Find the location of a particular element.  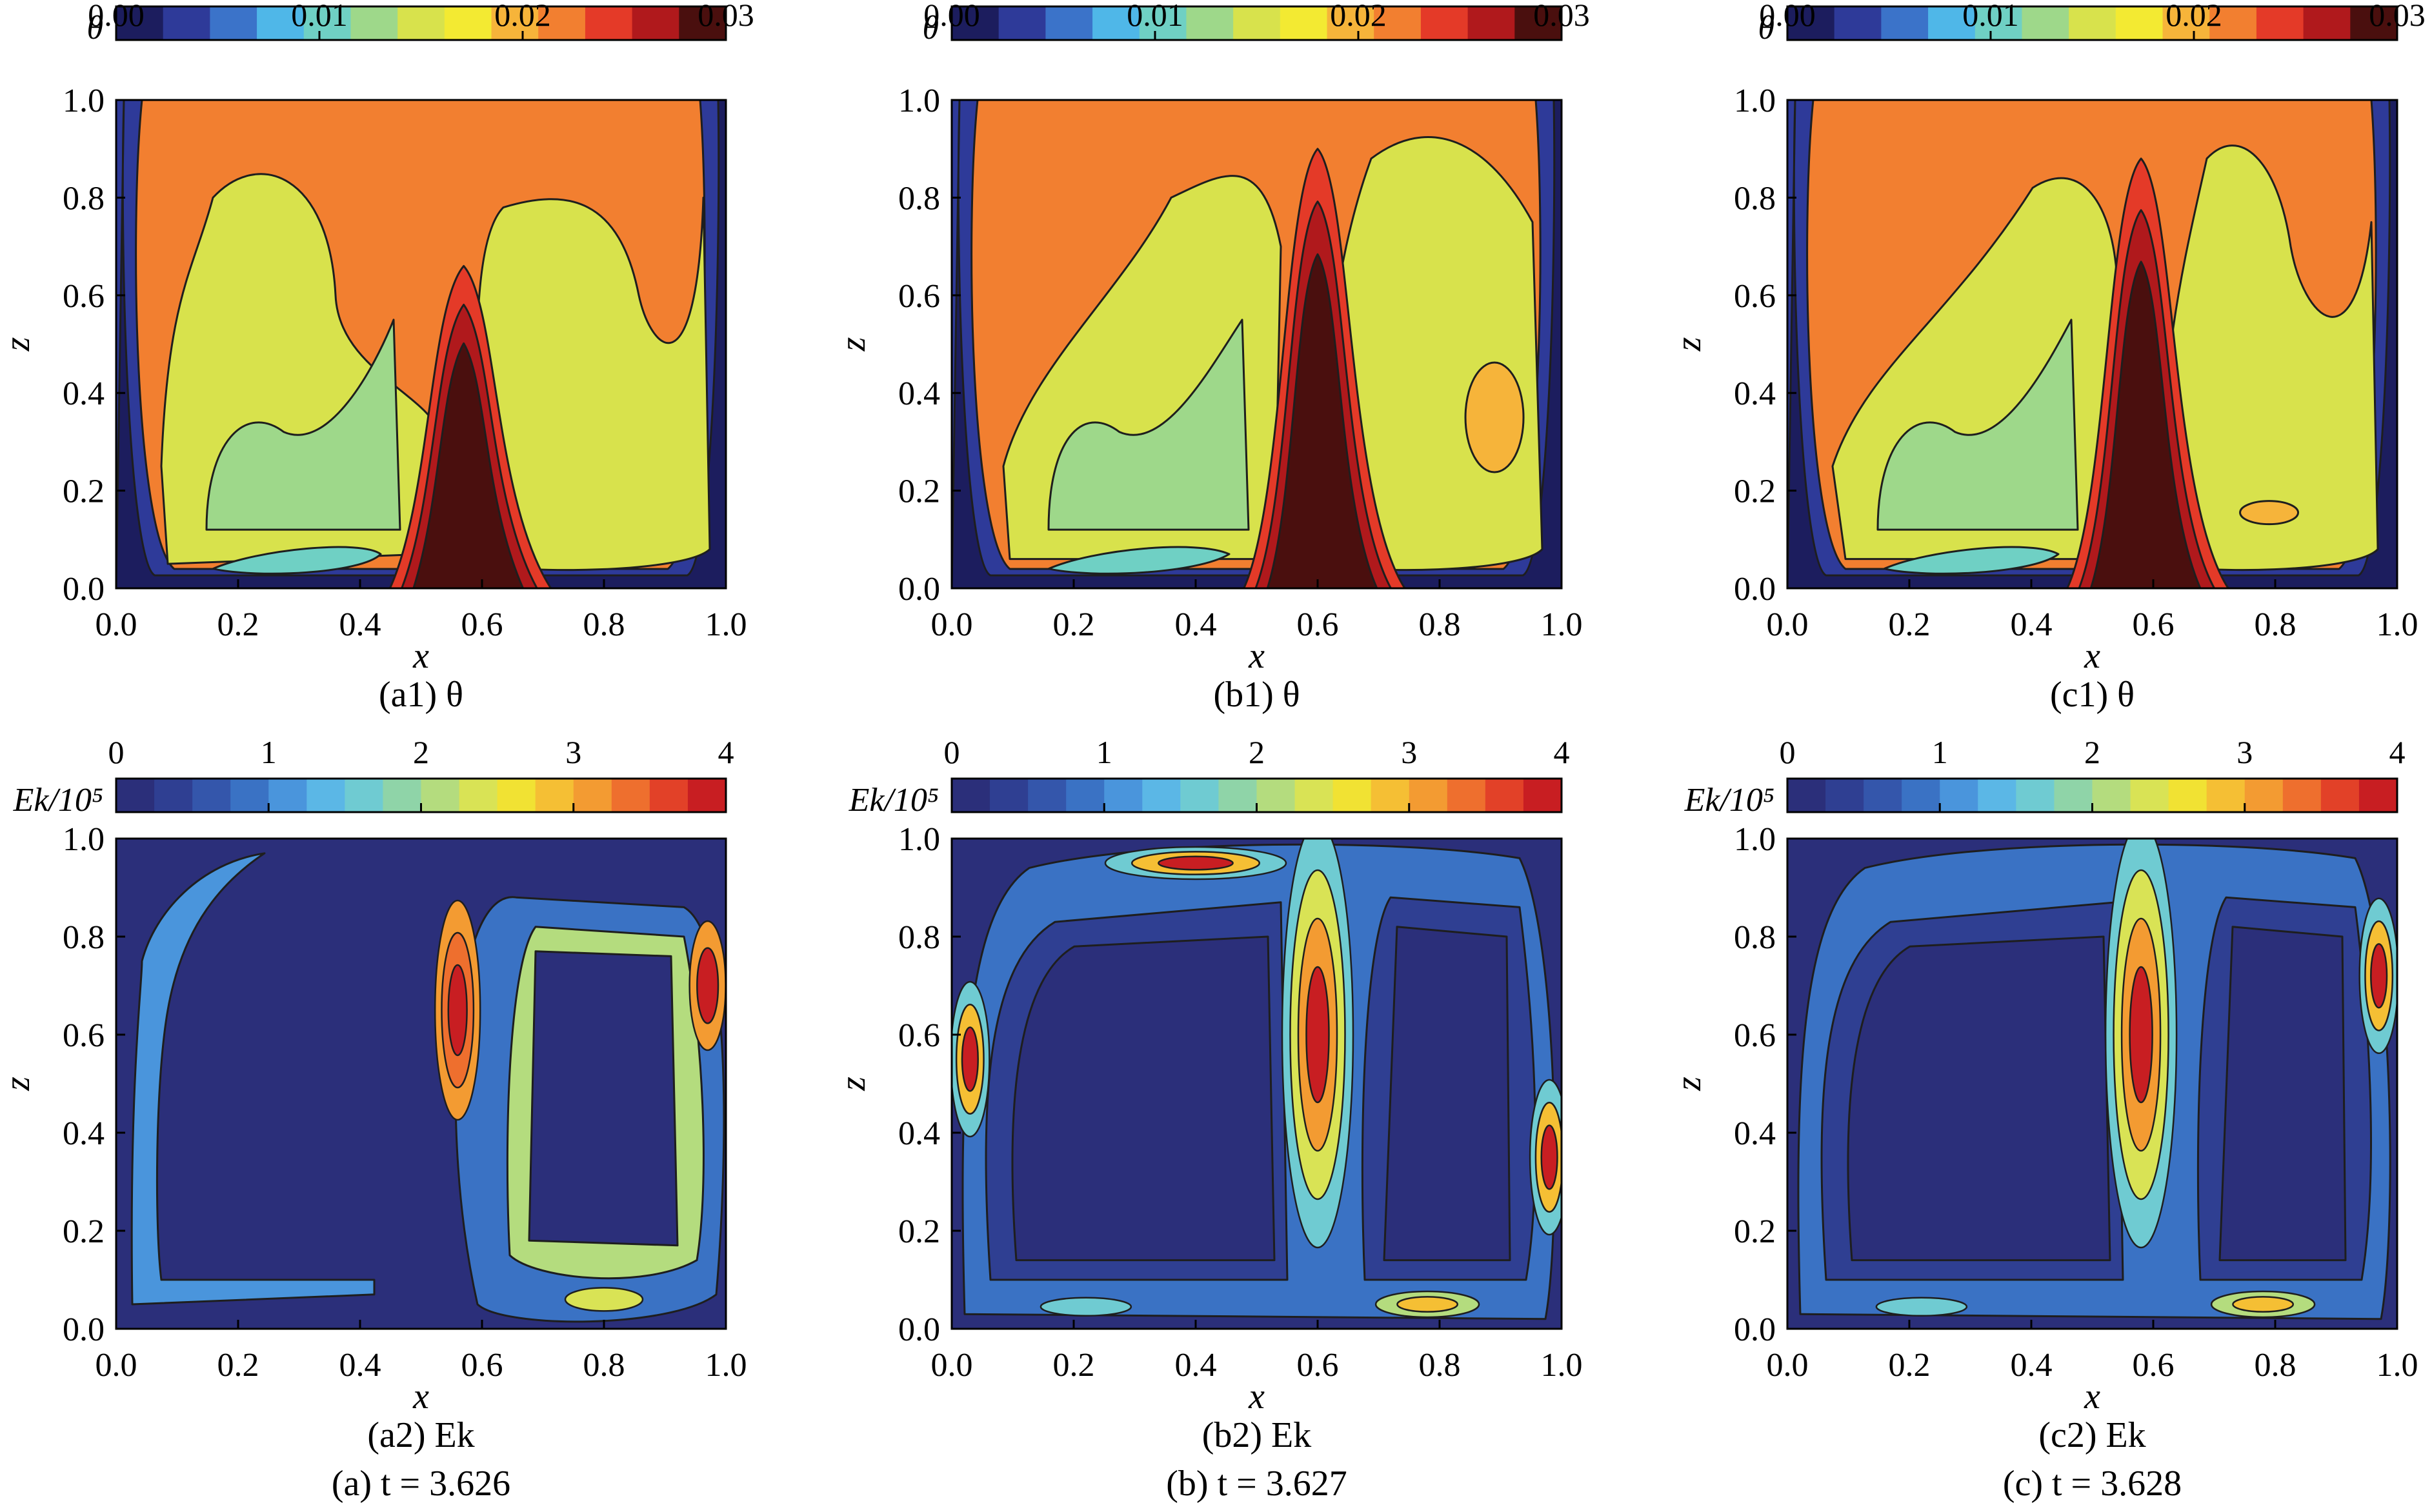

x-tick-label: 0.2 is located at coordinates (1910, 1365).